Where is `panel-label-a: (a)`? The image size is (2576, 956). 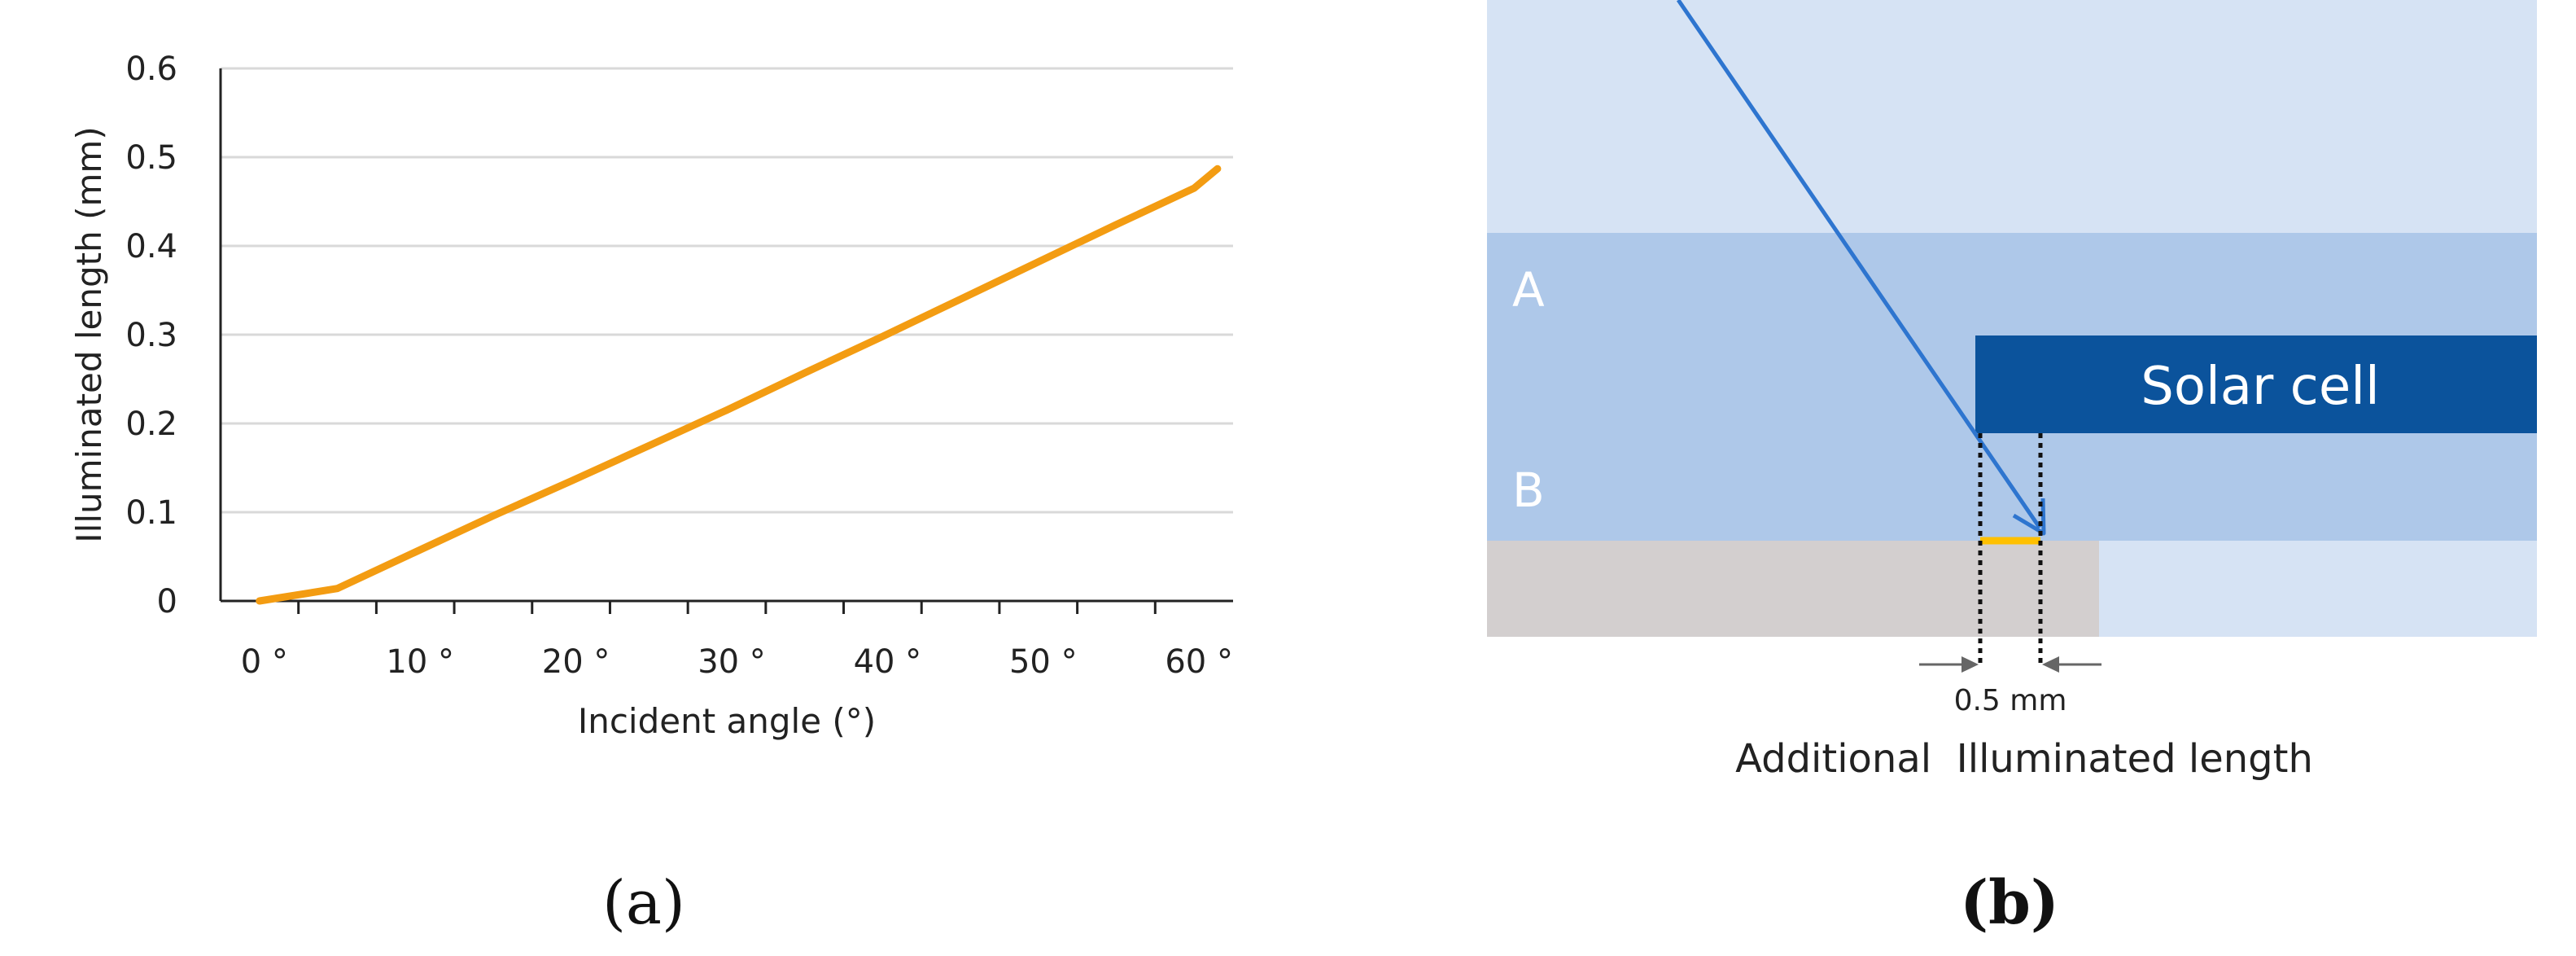
panel-label-a: (a) is located at coordinates (643, 903).